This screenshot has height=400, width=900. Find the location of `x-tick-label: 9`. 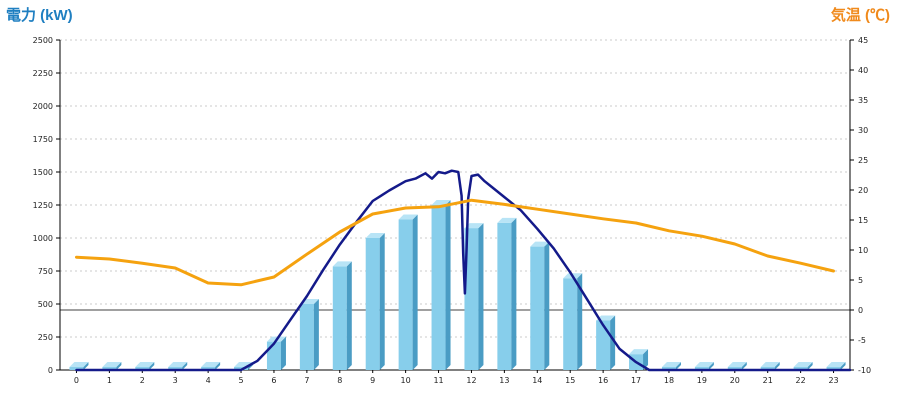

x-tick-label: 9 is located at coordinates (372, 380).